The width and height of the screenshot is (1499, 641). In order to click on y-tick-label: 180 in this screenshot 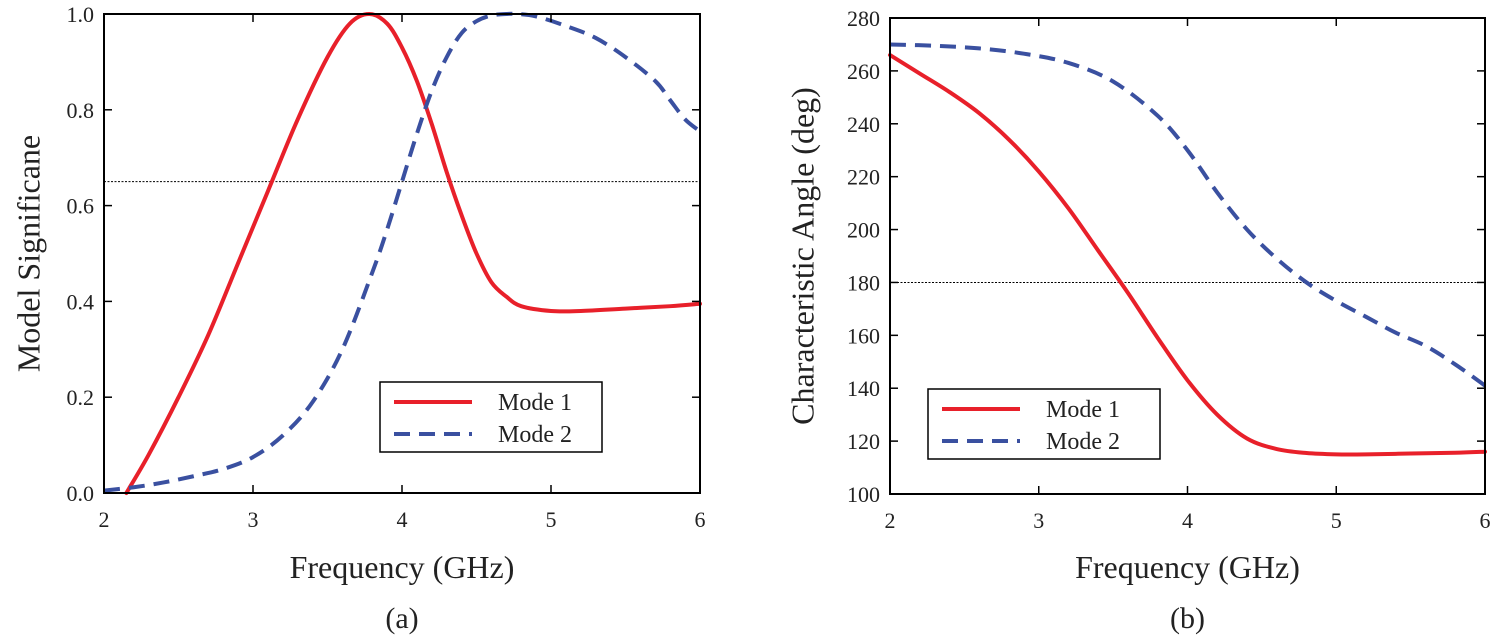, I will do `click(863, 282)`.